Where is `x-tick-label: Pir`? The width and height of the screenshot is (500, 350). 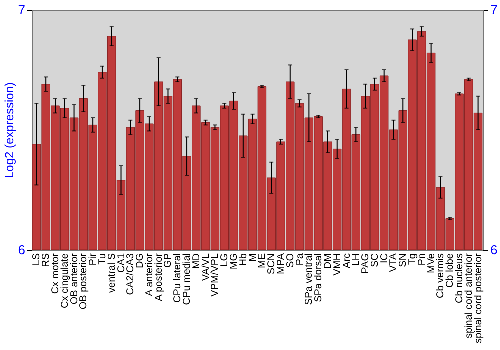
x-tick-label: Pir is located at coordinates (94, 259).